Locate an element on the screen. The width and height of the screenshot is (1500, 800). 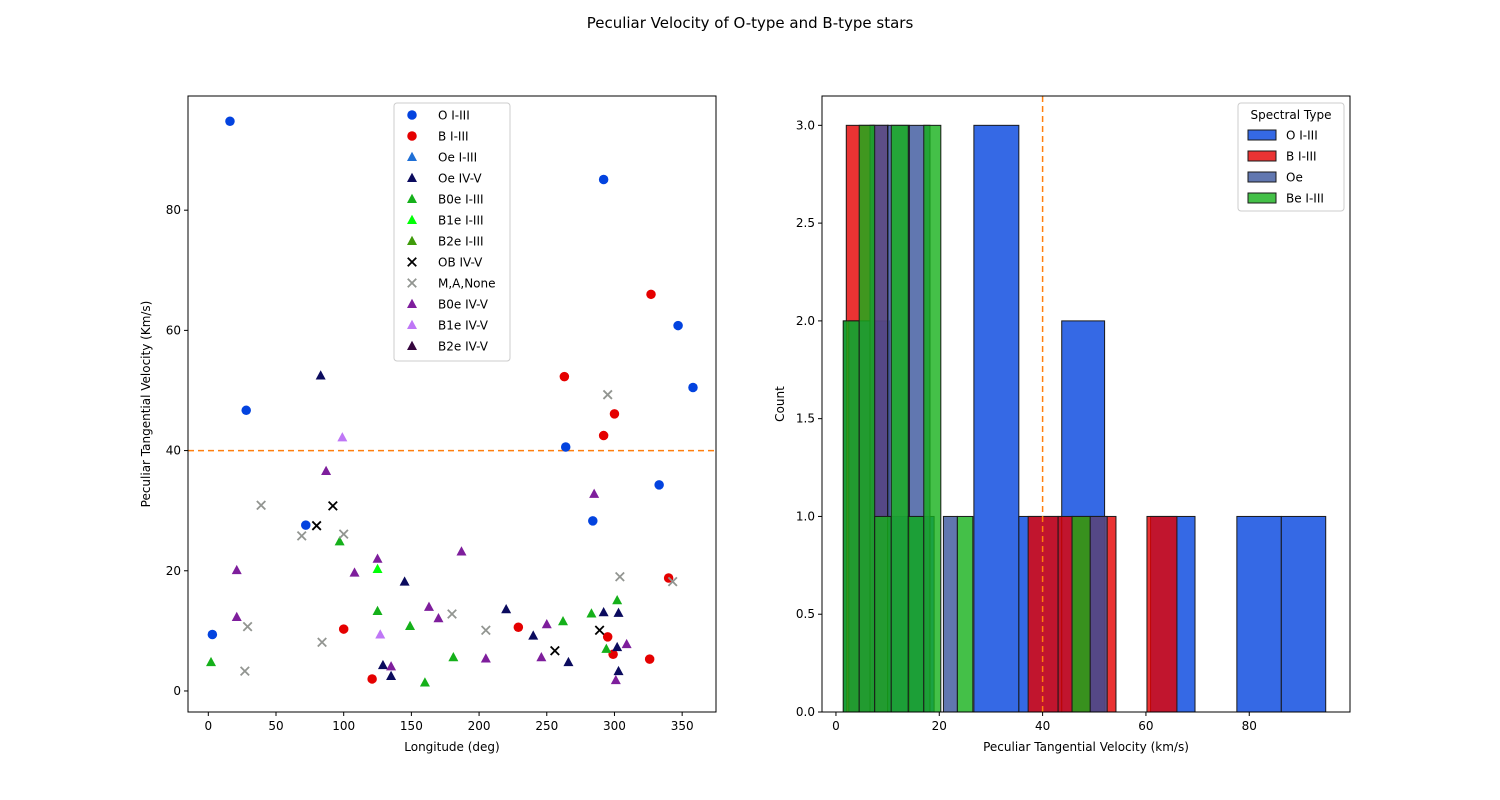
y-axis-label: Peculiar Tangential Velocity (Km/s) is located at coordinates (146, 404).